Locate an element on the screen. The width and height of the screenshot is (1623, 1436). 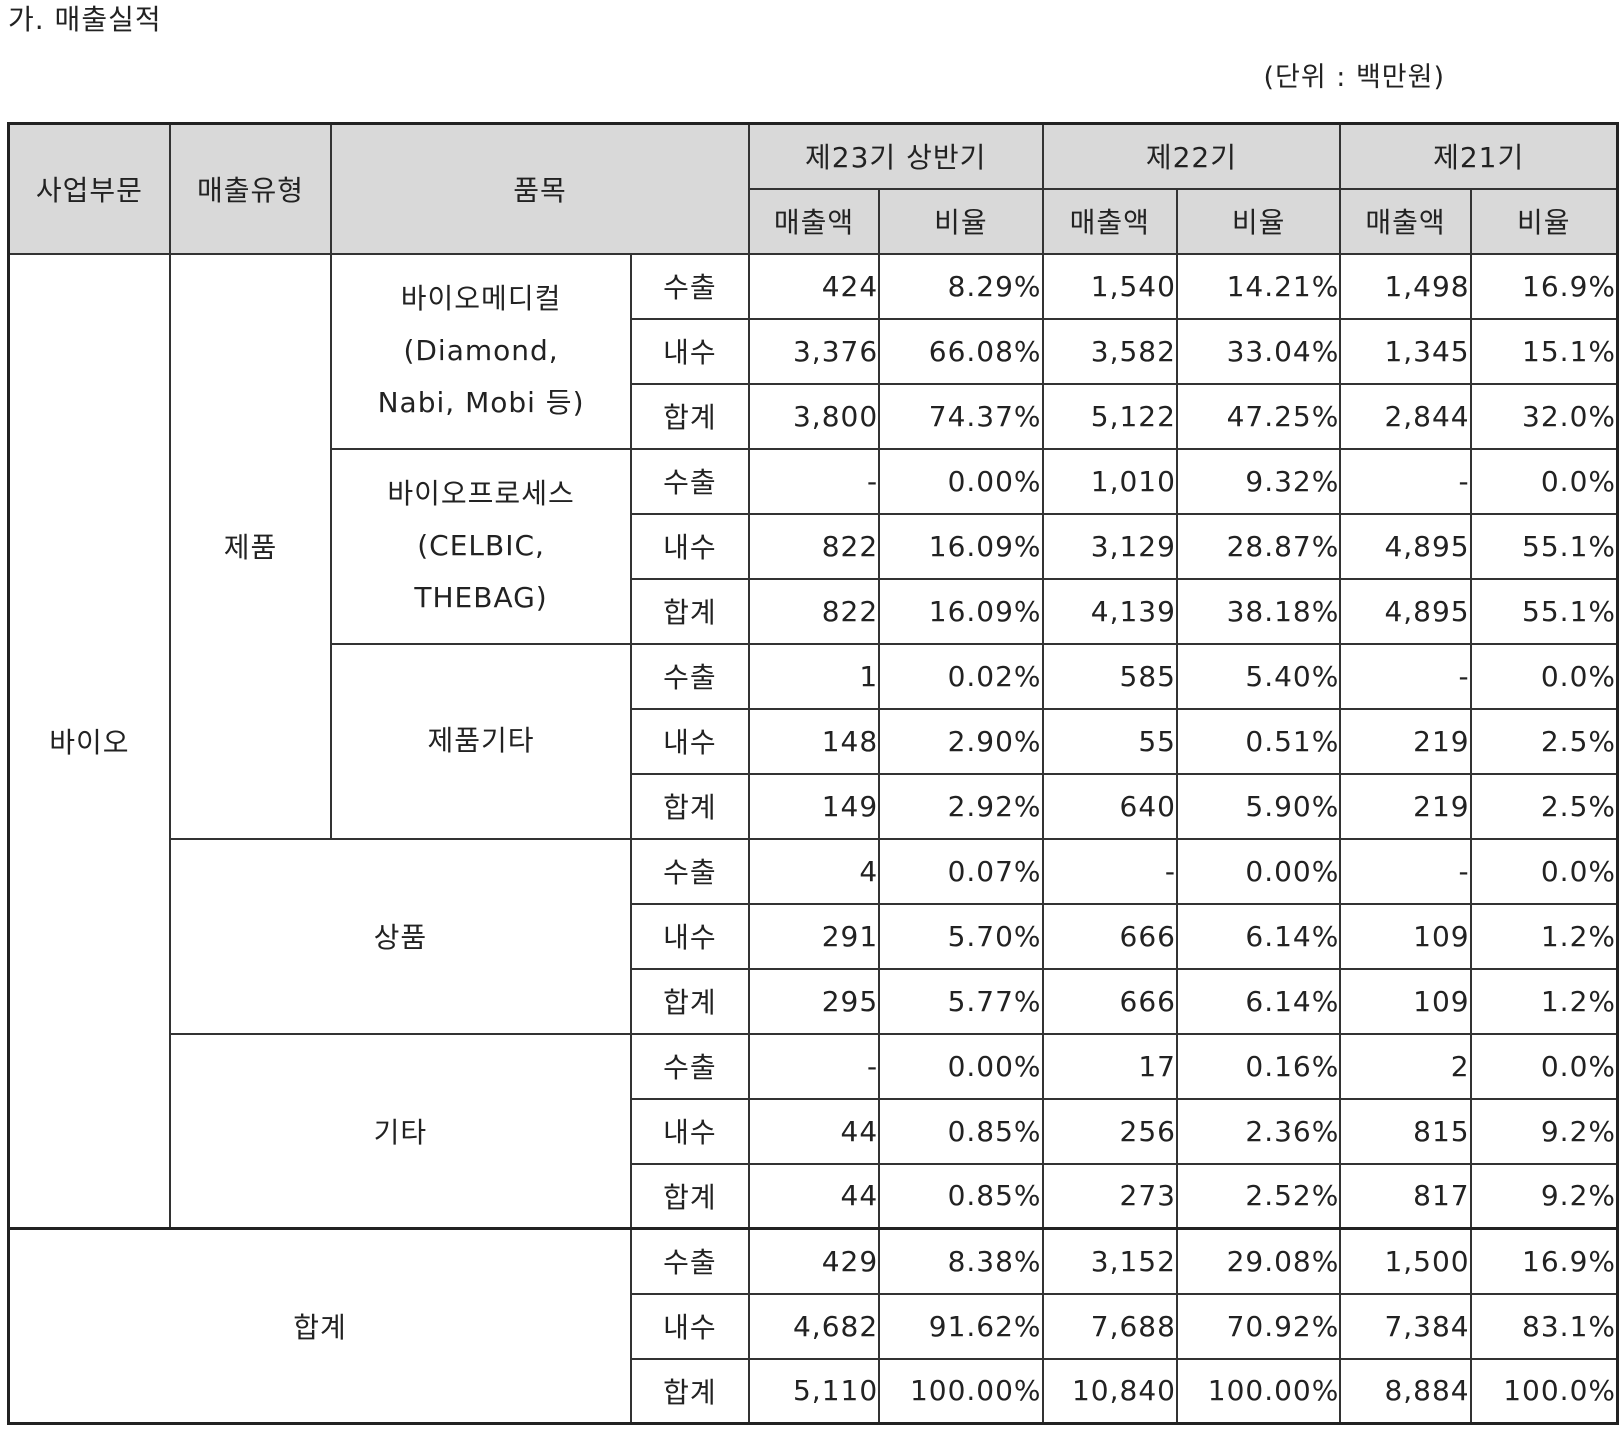
ratio-cell: 5.90% is located at coordinates (1258, 806).